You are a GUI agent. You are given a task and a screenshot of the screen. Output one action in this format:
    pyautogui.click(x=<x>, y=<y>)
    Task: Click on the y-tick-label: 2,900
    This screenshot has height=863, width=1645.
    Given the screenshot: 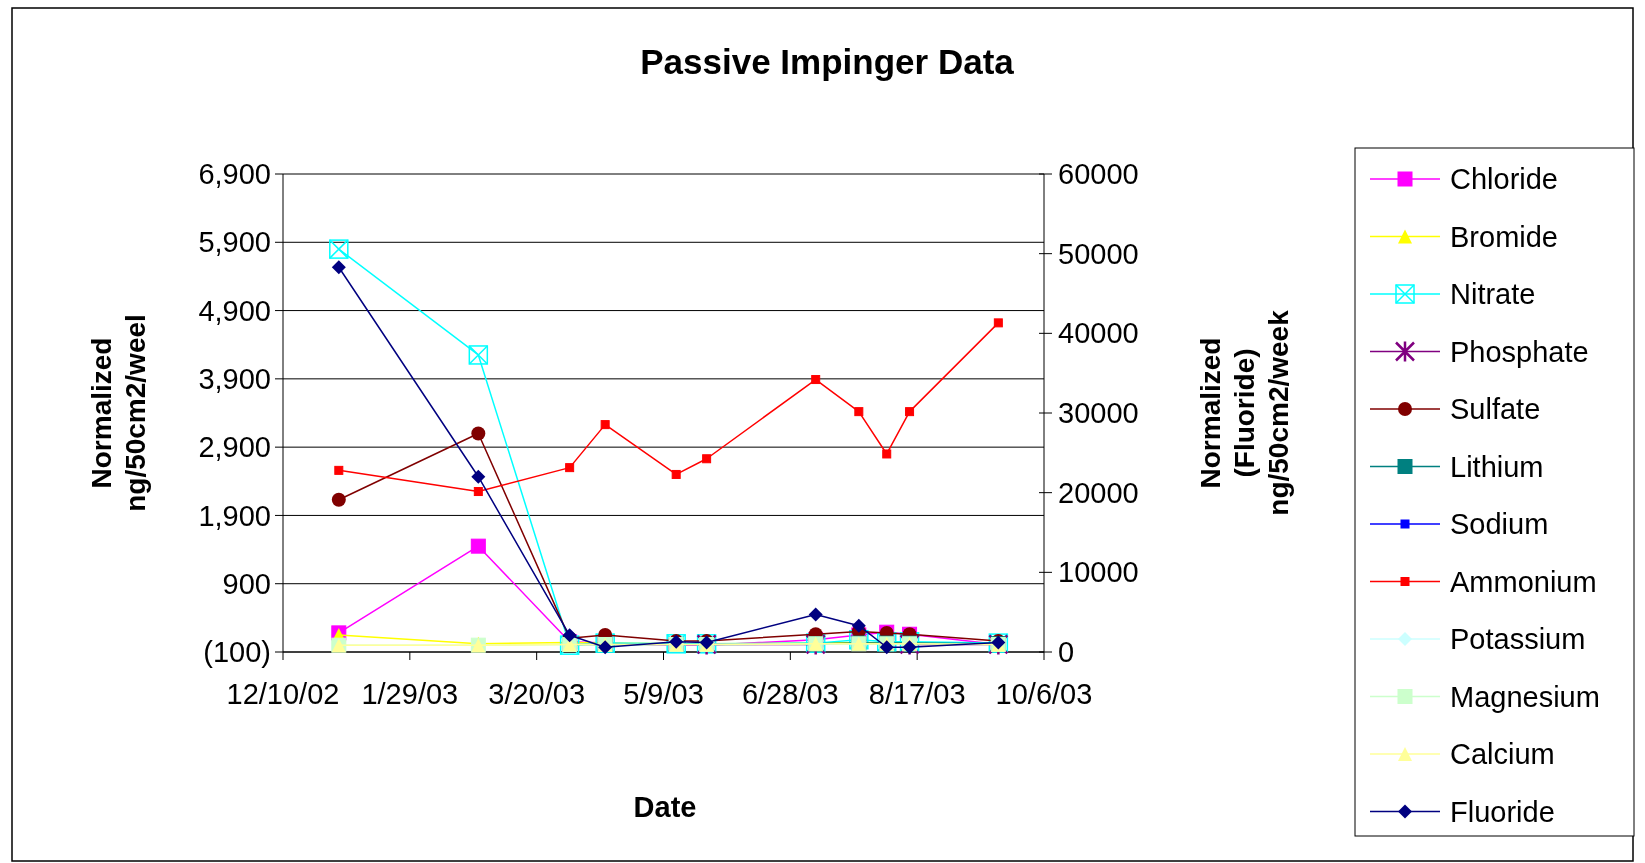 What is the action you would take?
    pyautogui.click(x=234, y=447)
    